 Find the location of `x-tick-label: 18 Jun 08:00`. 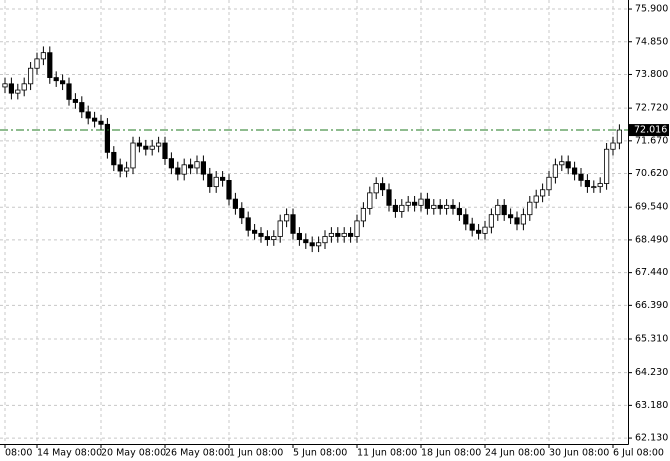

x-tick-label: 18 Jun 08:00 is located at coordinates (451, 453).